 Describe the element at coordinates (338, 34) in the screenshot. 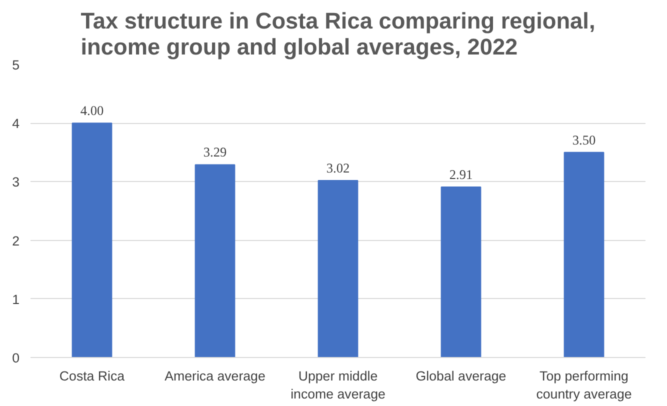

I see `chart-title: Tax structure in Costa Rica comparing regional, income group and global averages, 2022` at that location.